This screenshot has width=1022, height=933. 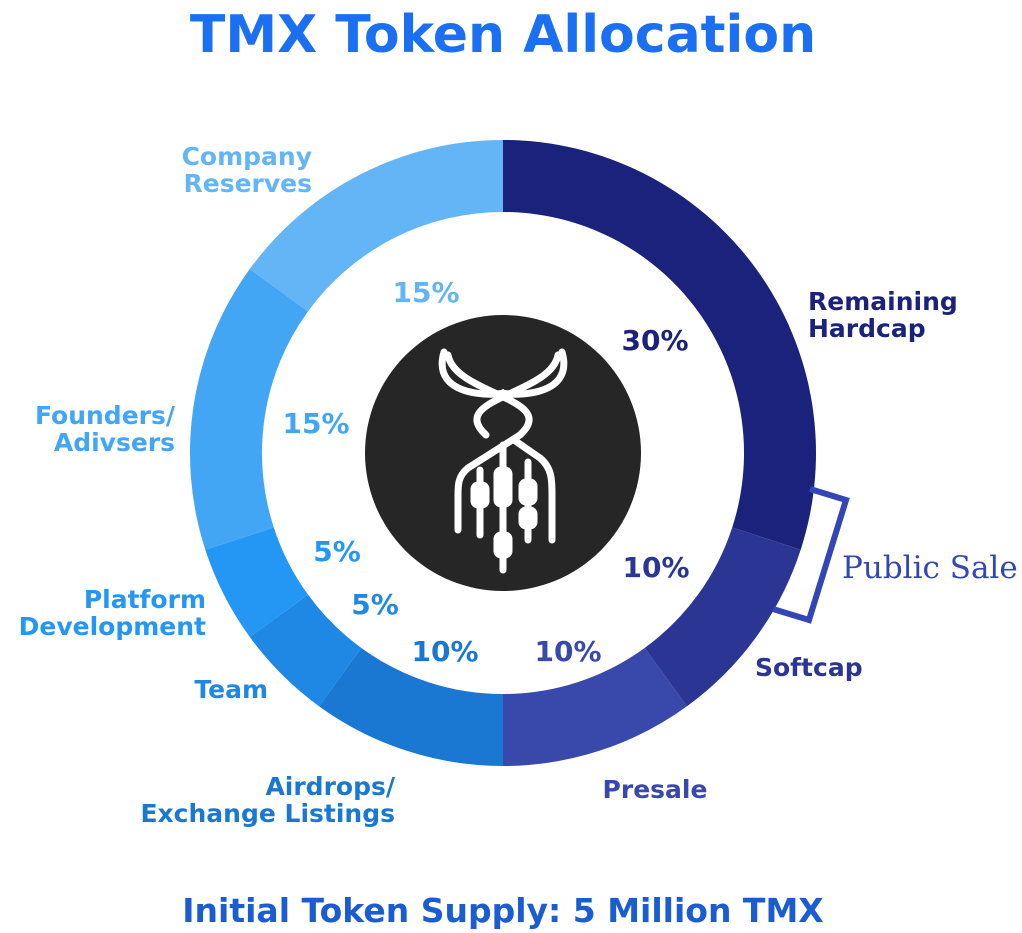 What do you see at coordinates (503, 35) in the screenshot?
I see `chart-title: TMX Token Allocation` at bounding box center [503, 35].